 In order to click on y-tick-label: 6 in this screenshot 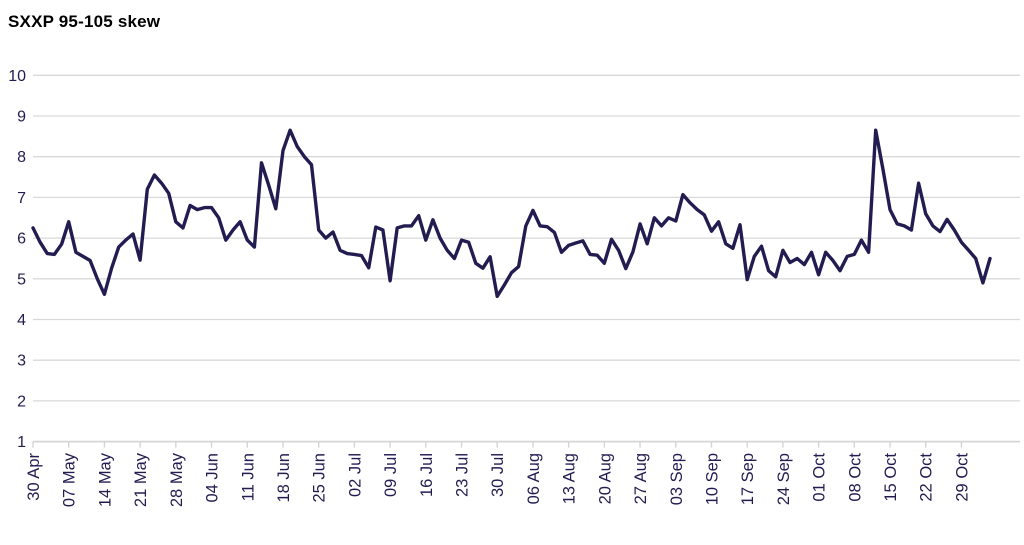, I will do `click(21, 239)`.